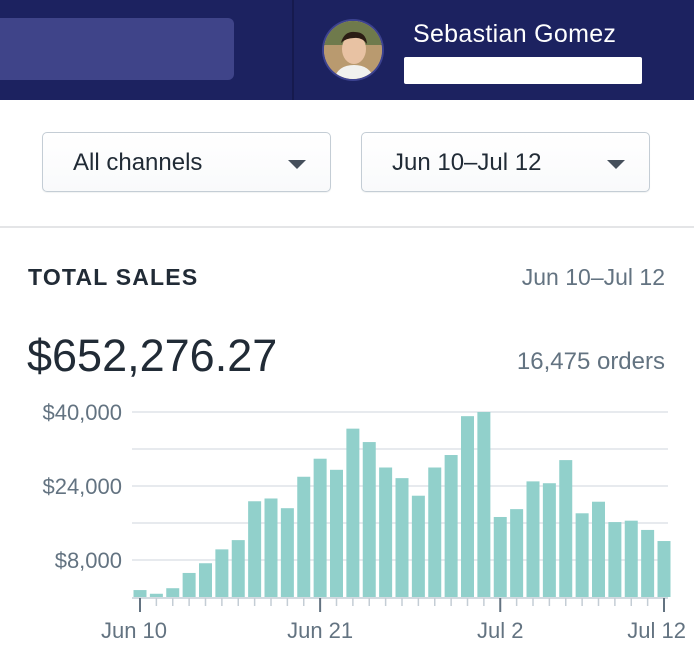  I want to click on channel-select-value: All channels, so click(138, 162).